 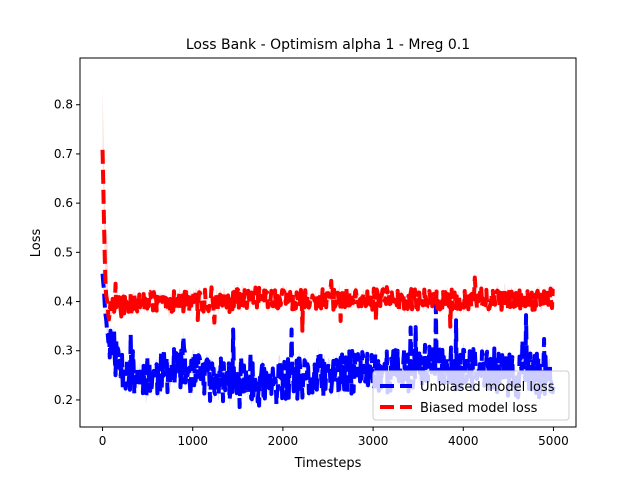 What do you see at coordinates (334, 437) in the screenshot?
I see `x-axis-ticks: 0 1000 2000 3000 4000 5000` at bounding box center [334, 437].